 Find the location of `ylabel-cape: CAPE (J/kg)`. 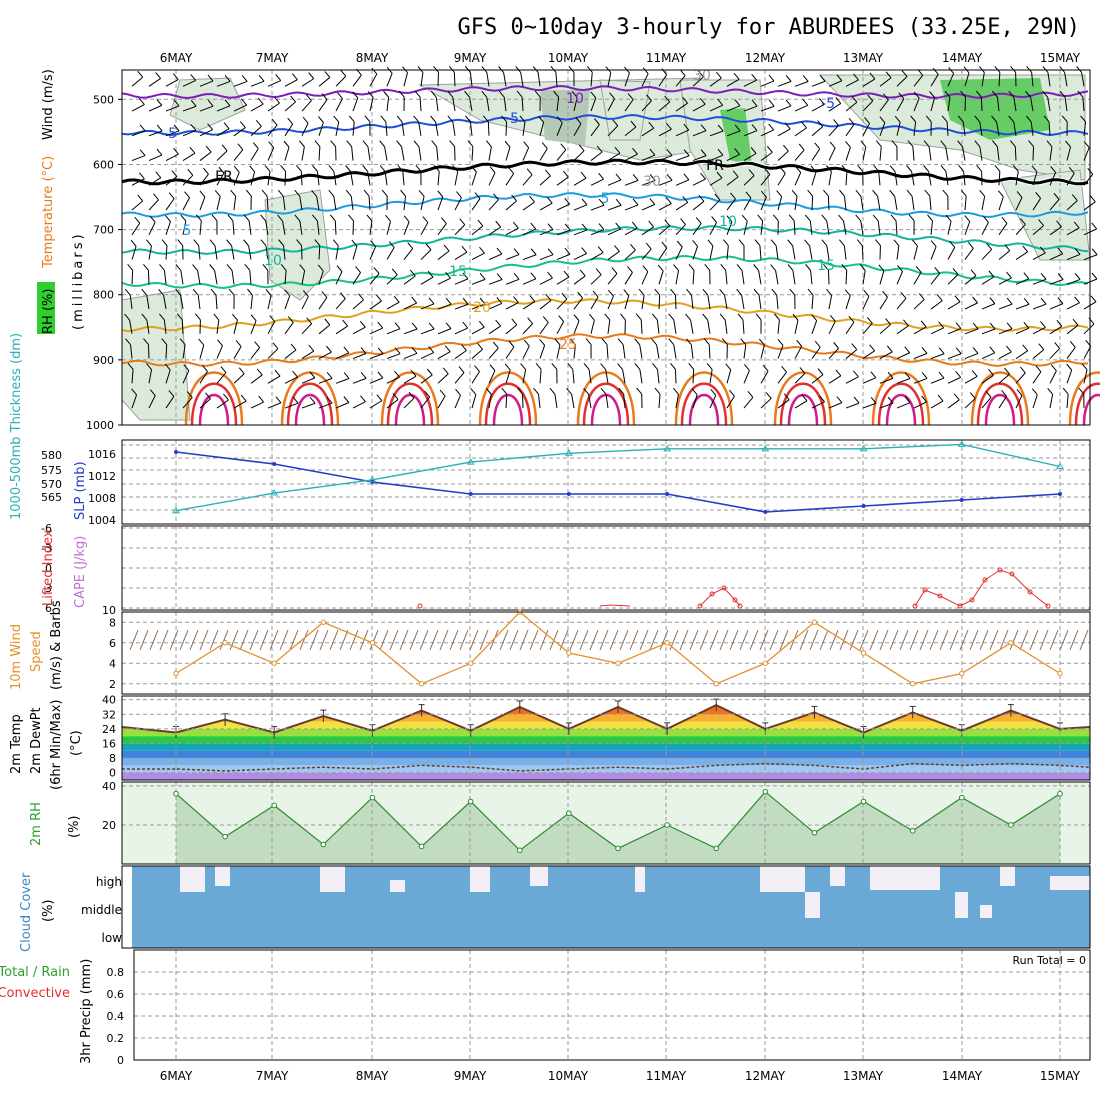

ylabel-cape: CAPE (J/kg) is located at coordinates (80, 572).